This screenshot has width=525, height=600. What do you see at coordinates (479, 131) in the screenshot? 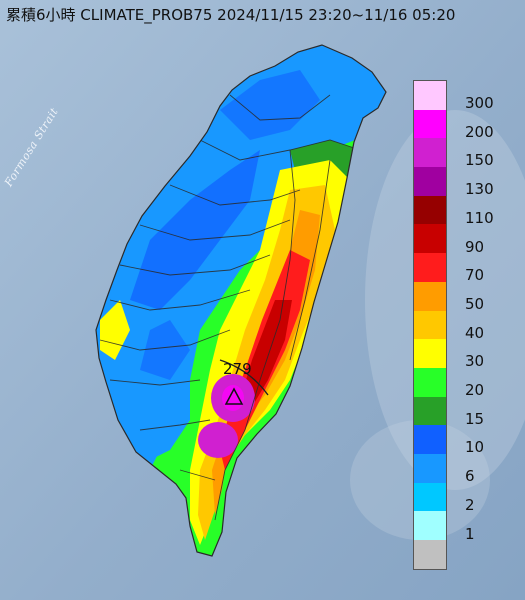
I see `legend-label: 200` at bounding box center [479, 131].